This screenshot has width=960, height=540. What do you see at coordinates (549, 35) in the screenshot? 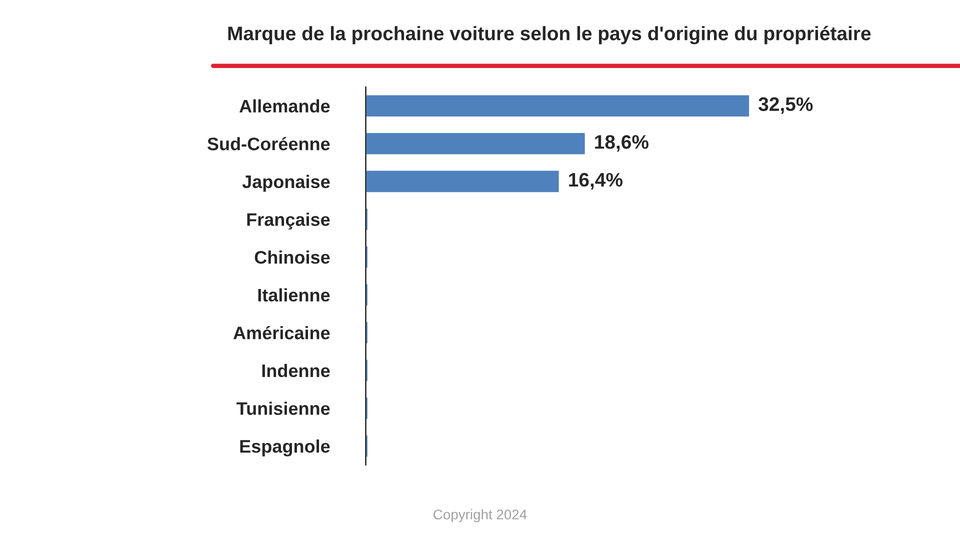
I see `chart-title: Marque de la prochaine voiture selon le pays d'origine du propriétaire` at bounding box center [549, 35].